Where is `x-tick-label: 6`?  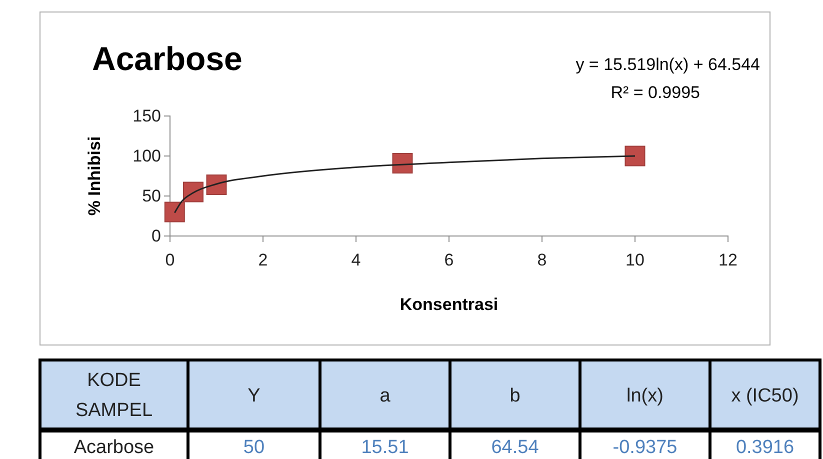 x-tick-label: 6 is located at coordinates (449, 260).